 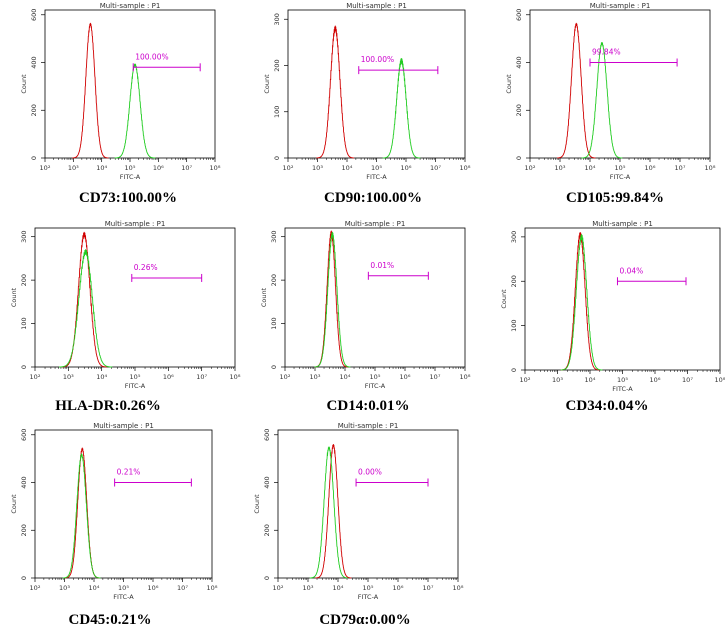 What do you see at coordinates (373, 198) in the screenshot?
I see `caption-cd90: CD90:100.00%` at bounding box center [373, 198].